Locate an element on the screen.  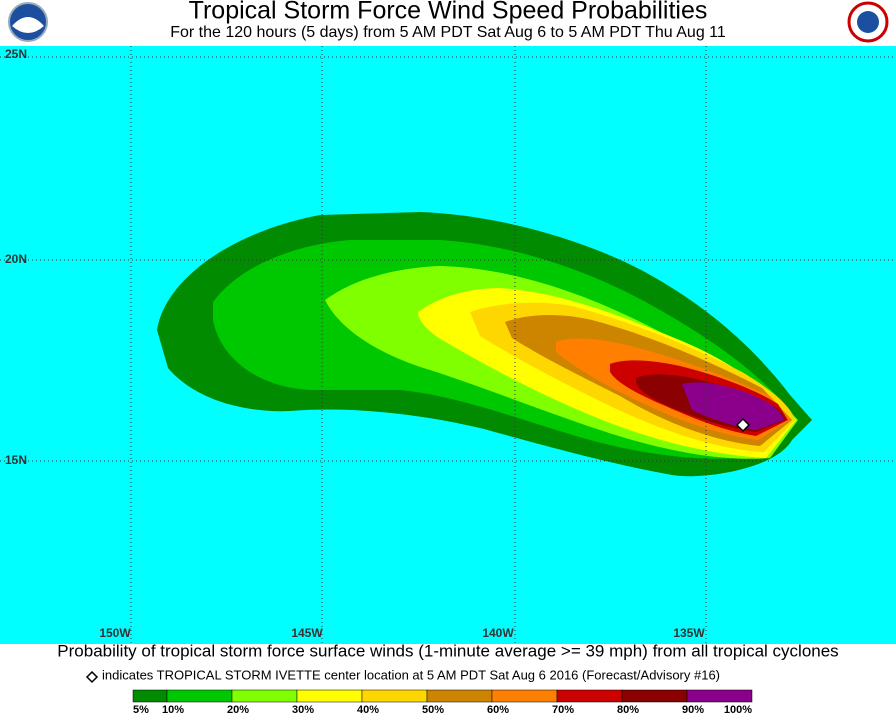
lon-label: 145W is located at coordinates (307, 633).